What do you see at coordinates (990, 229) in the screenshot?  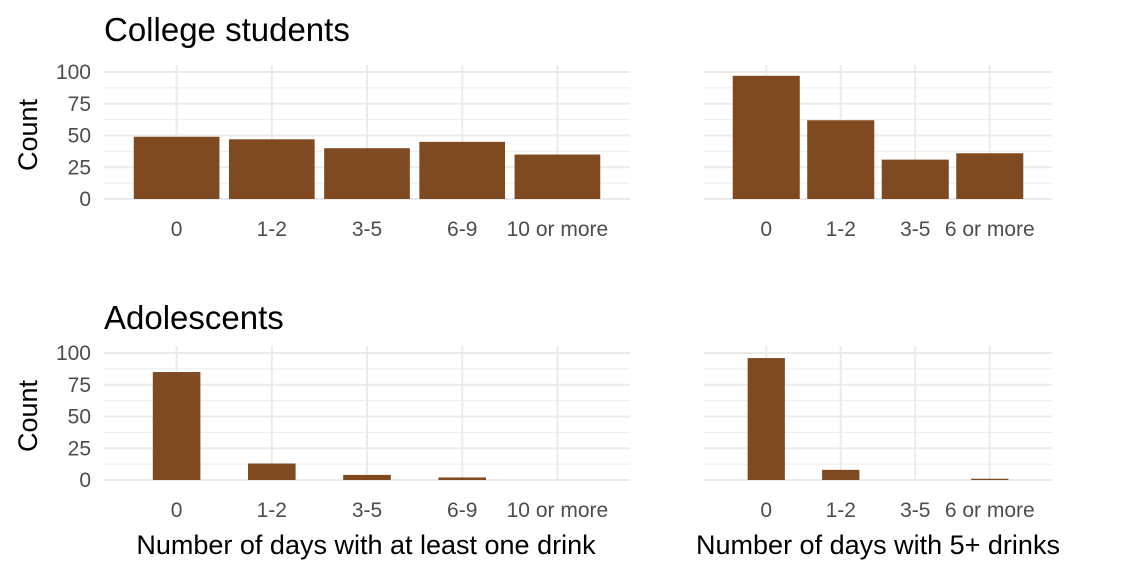 I see `x-tick-label-college-binge: 6 or more` at bounding box center [990, 229].